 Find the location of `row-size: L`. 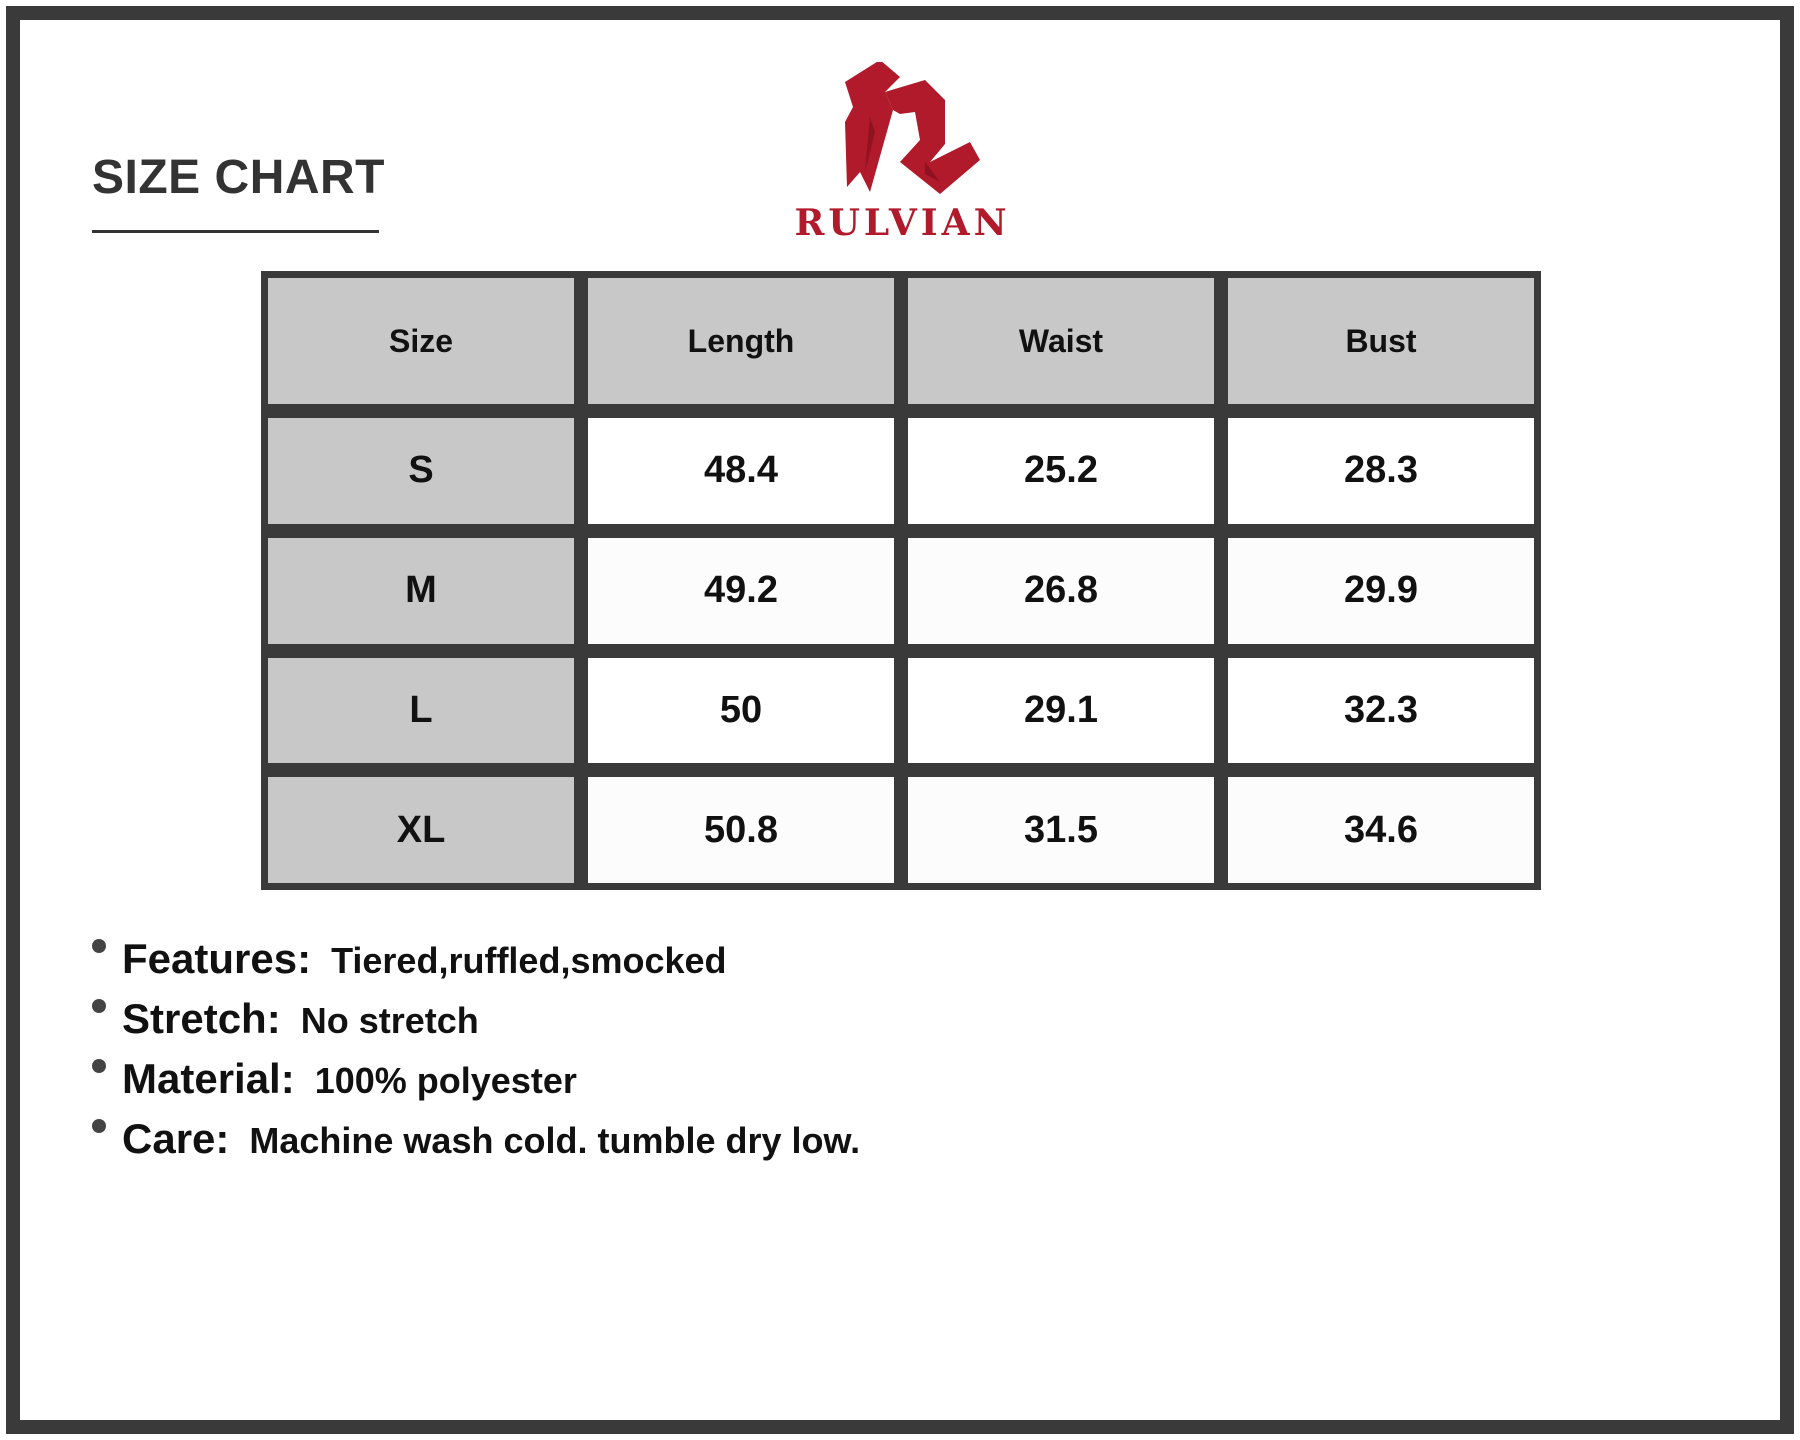

row-size: L is located at coordinates (421, 710).